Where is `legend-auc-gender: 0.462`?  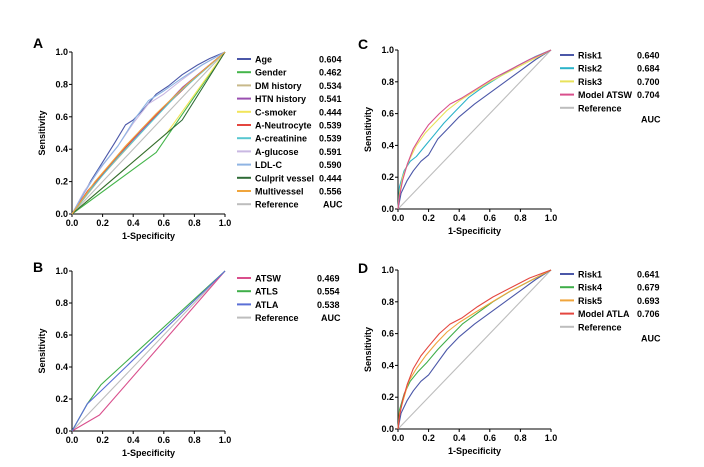 legend-auc-gender: 0.462 is located at coordinates (330, 73).